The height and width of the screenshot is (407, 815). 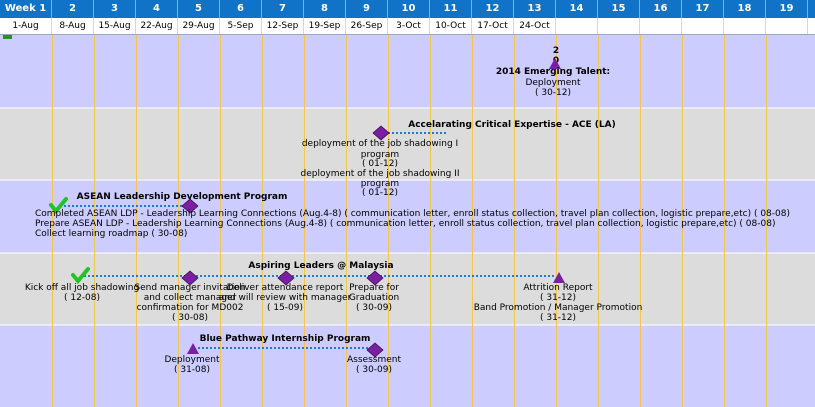 What do you see at coordinates (558, 288) in the screenshot?
I see `aspiring-milestone-label: Attrition Report` at bounding box center [558, 288].